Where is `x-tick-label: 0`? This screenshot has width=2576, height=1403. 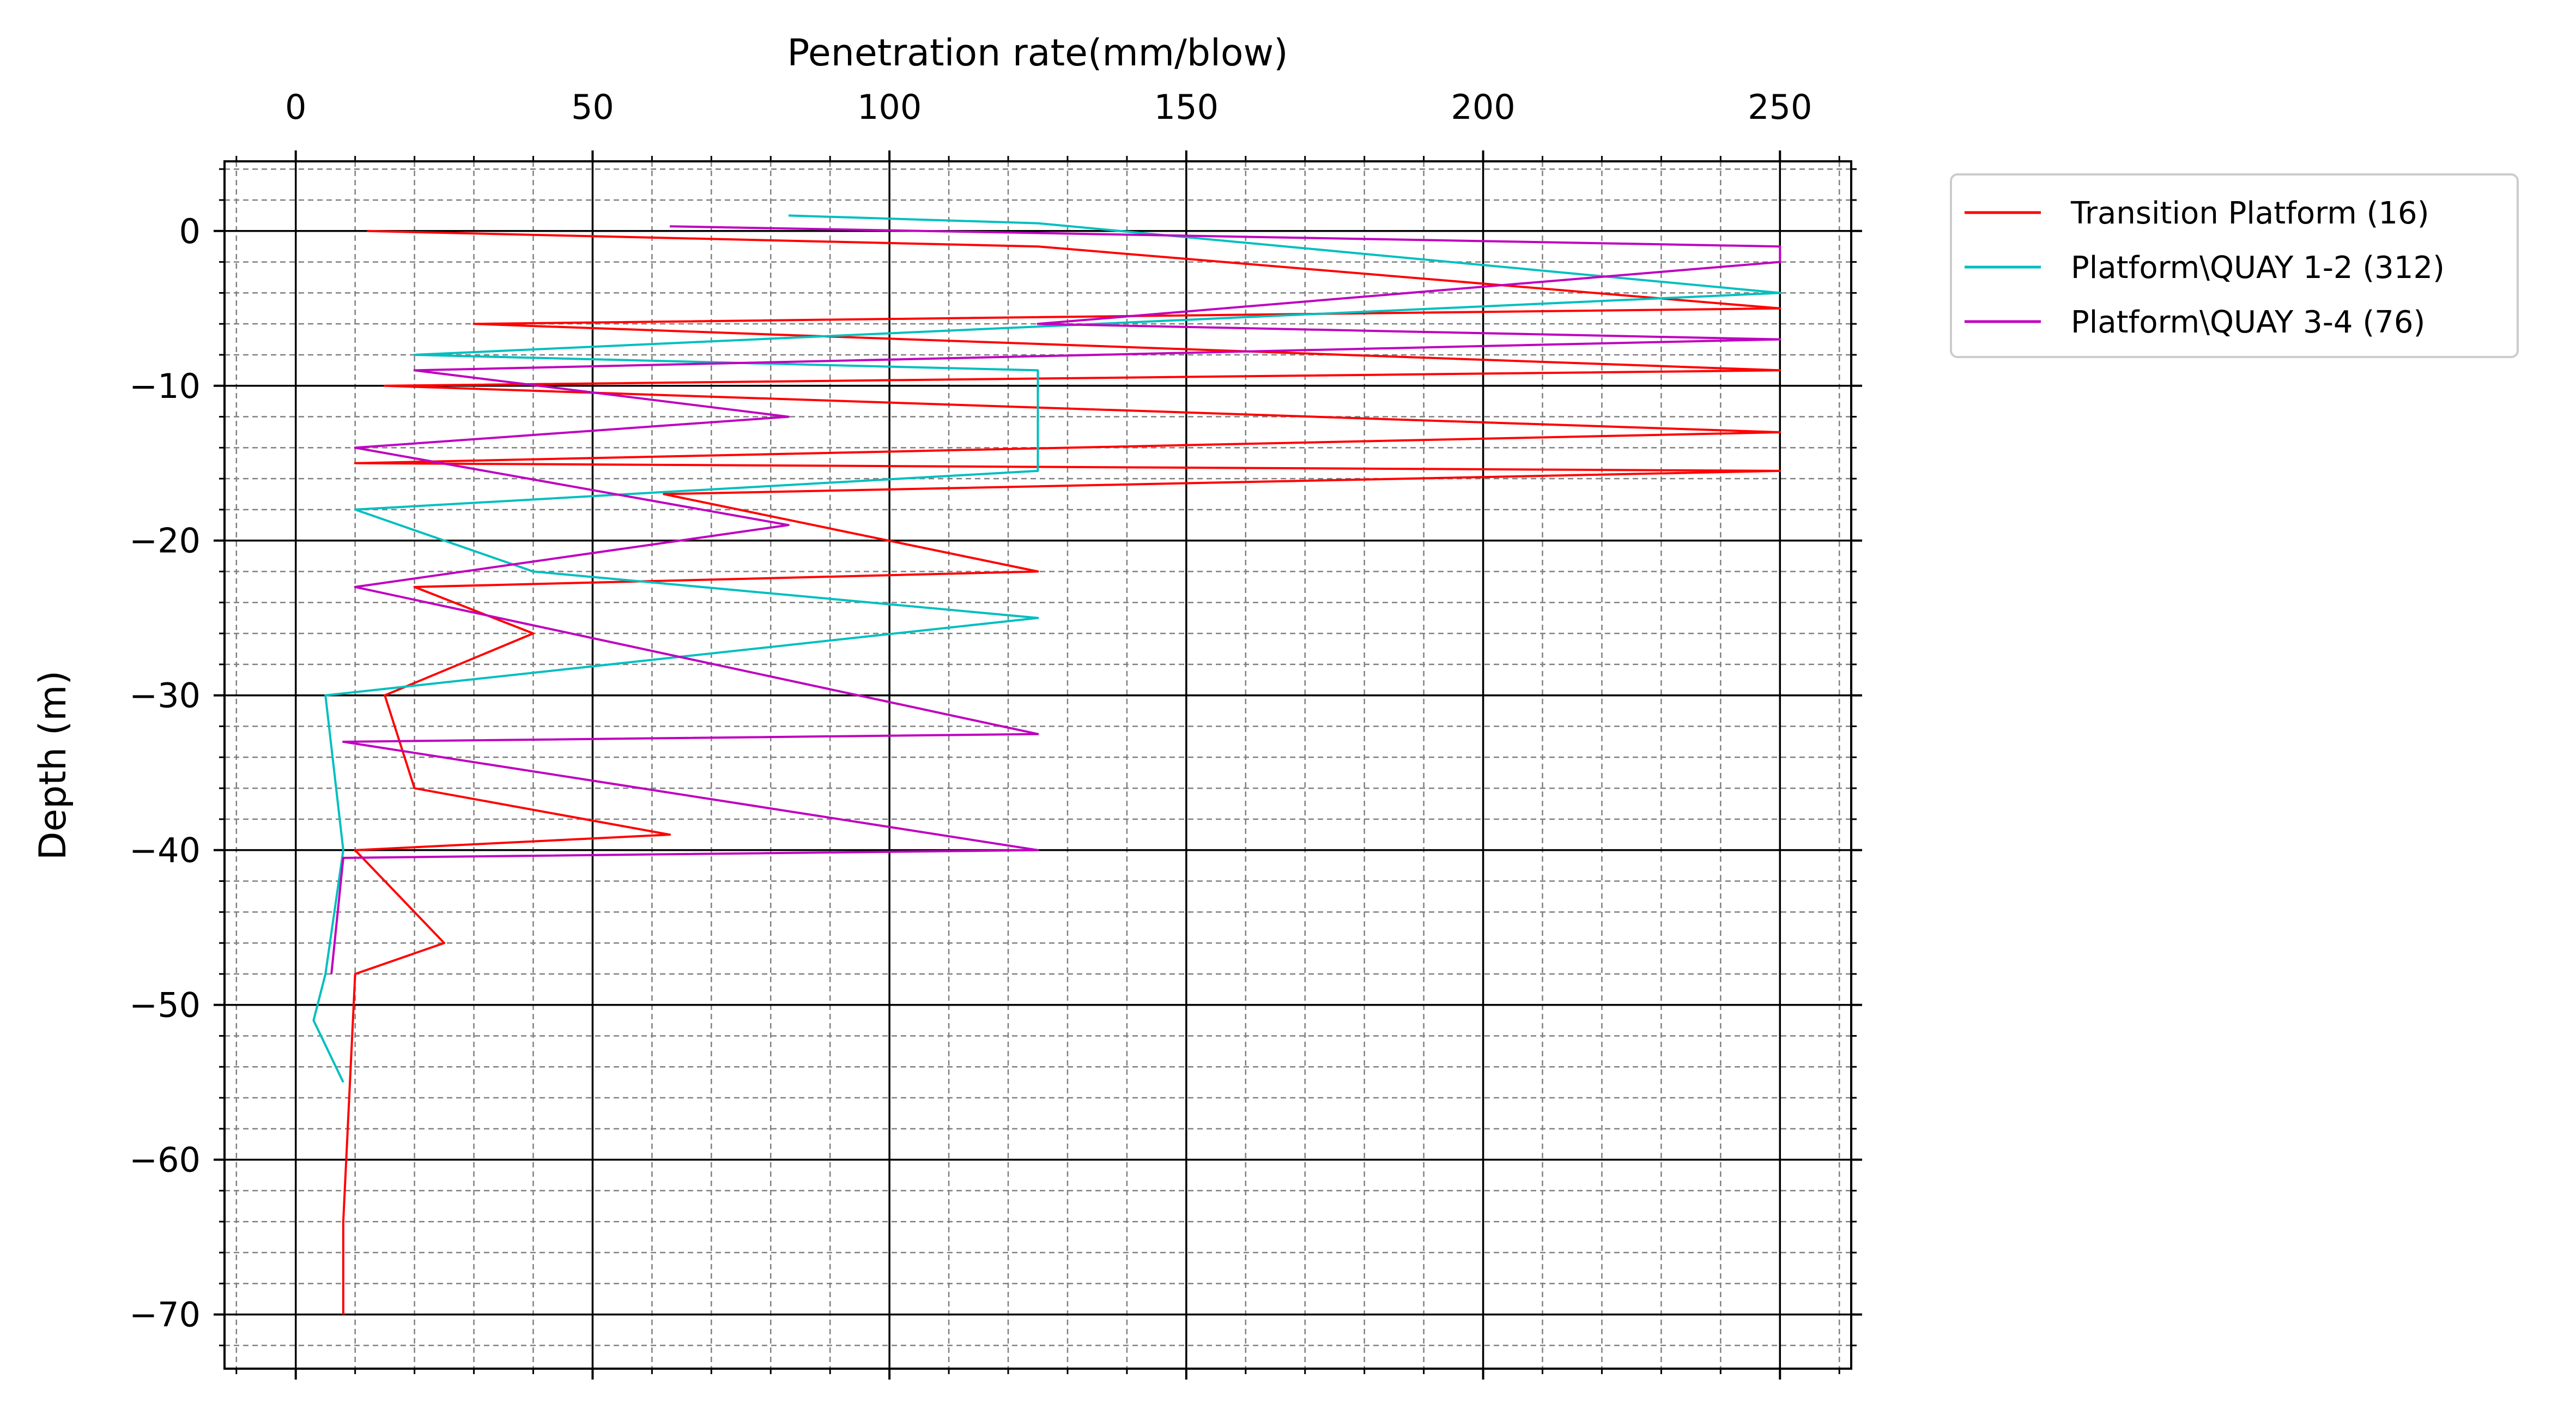 x-tick-label: 0 is located at coordinates (295, 107).